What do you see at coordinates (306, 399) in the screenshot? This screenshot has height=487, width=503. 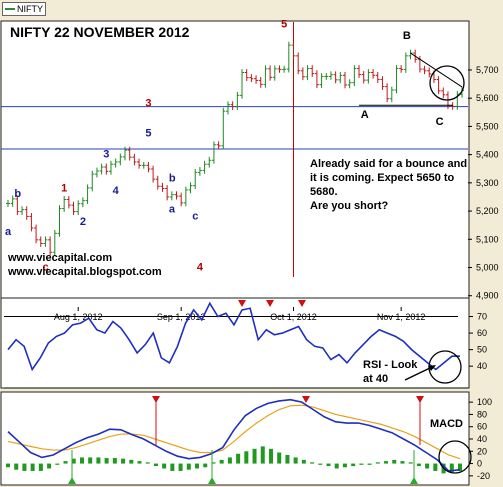 I see `macd-sell-marker` at bounding box center [306, 399].